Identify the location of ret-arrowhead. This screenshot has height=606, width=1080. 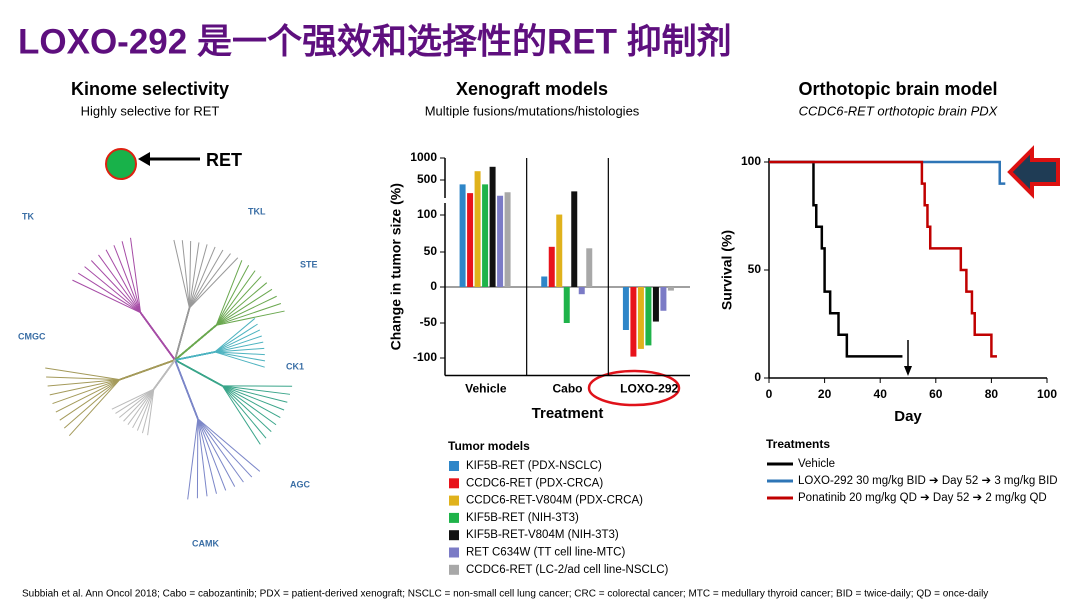
(144, 159).